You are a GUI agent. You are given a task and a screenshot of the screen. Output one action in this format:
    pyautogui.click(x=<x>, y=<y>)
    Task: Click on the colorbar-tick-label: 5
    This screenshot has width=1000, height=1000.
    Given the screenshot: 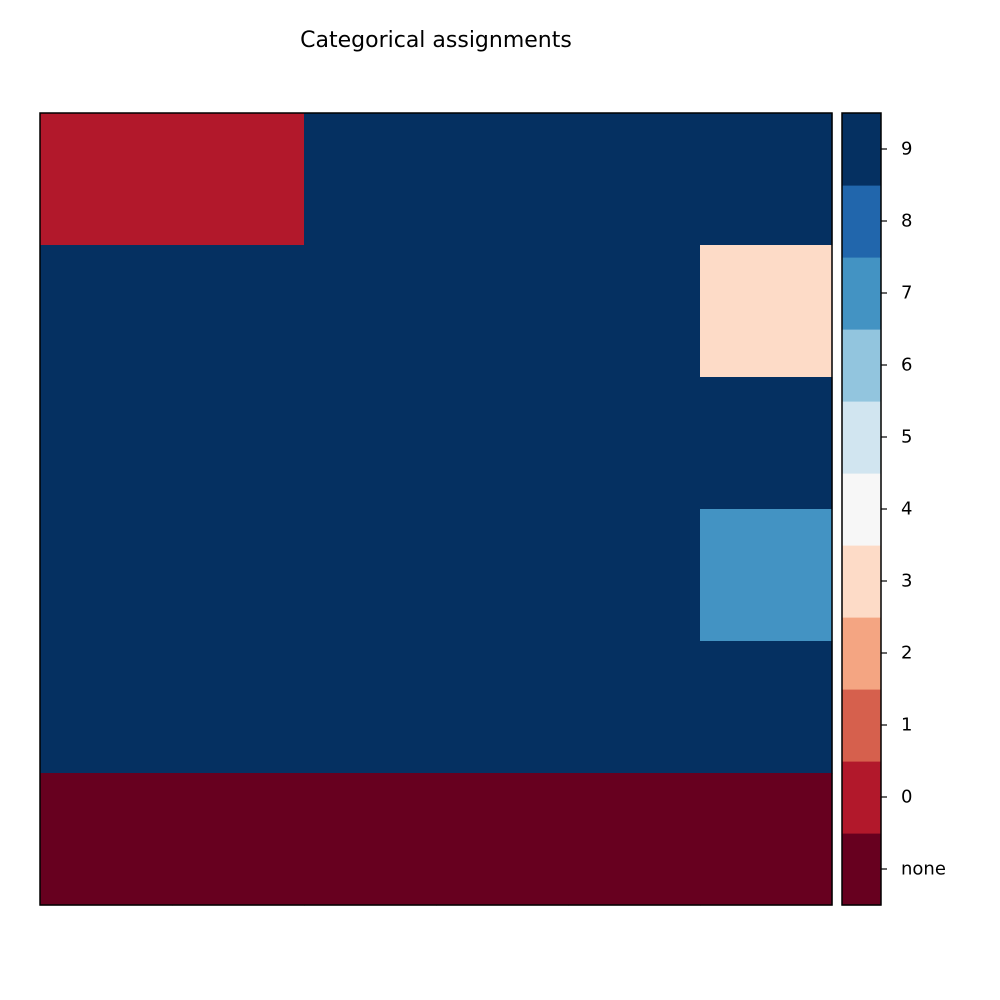 What is the action you would take?
    pyautogui.click(x=906, y=437)
    